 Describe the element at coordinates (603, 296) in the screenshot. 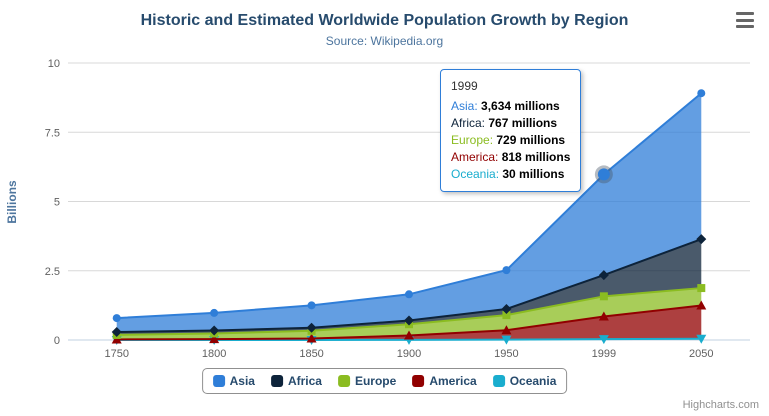

I see `marker-europe-1999` at that location.